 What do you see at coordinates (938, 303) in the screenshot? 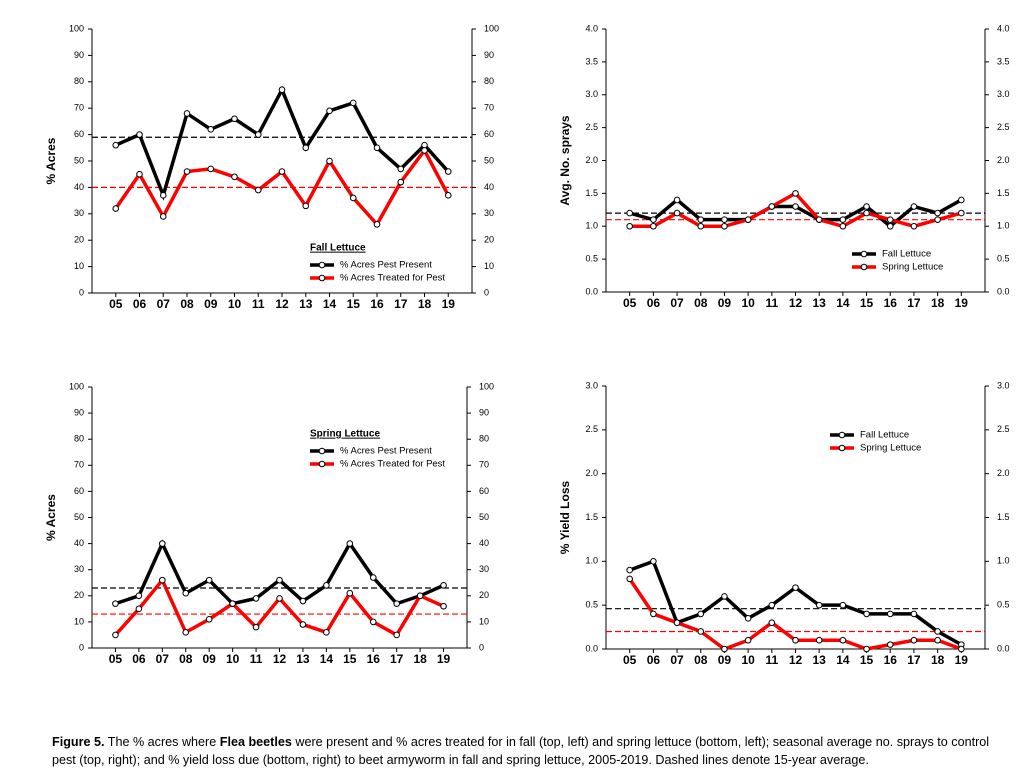
I see `x-tick-label: 18` at bounding box center [938, 303].